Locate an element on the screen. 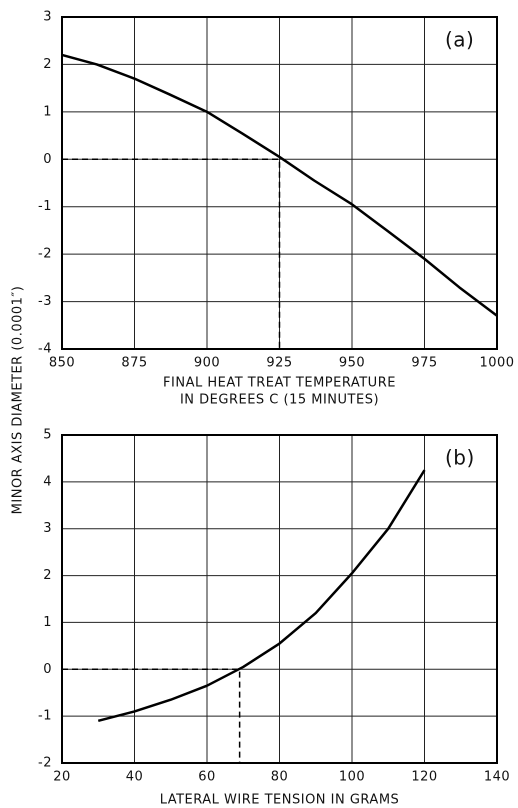 This screenshot has height=808, width=518. x-tick-label: 925 is located at coordinates (279, 363).